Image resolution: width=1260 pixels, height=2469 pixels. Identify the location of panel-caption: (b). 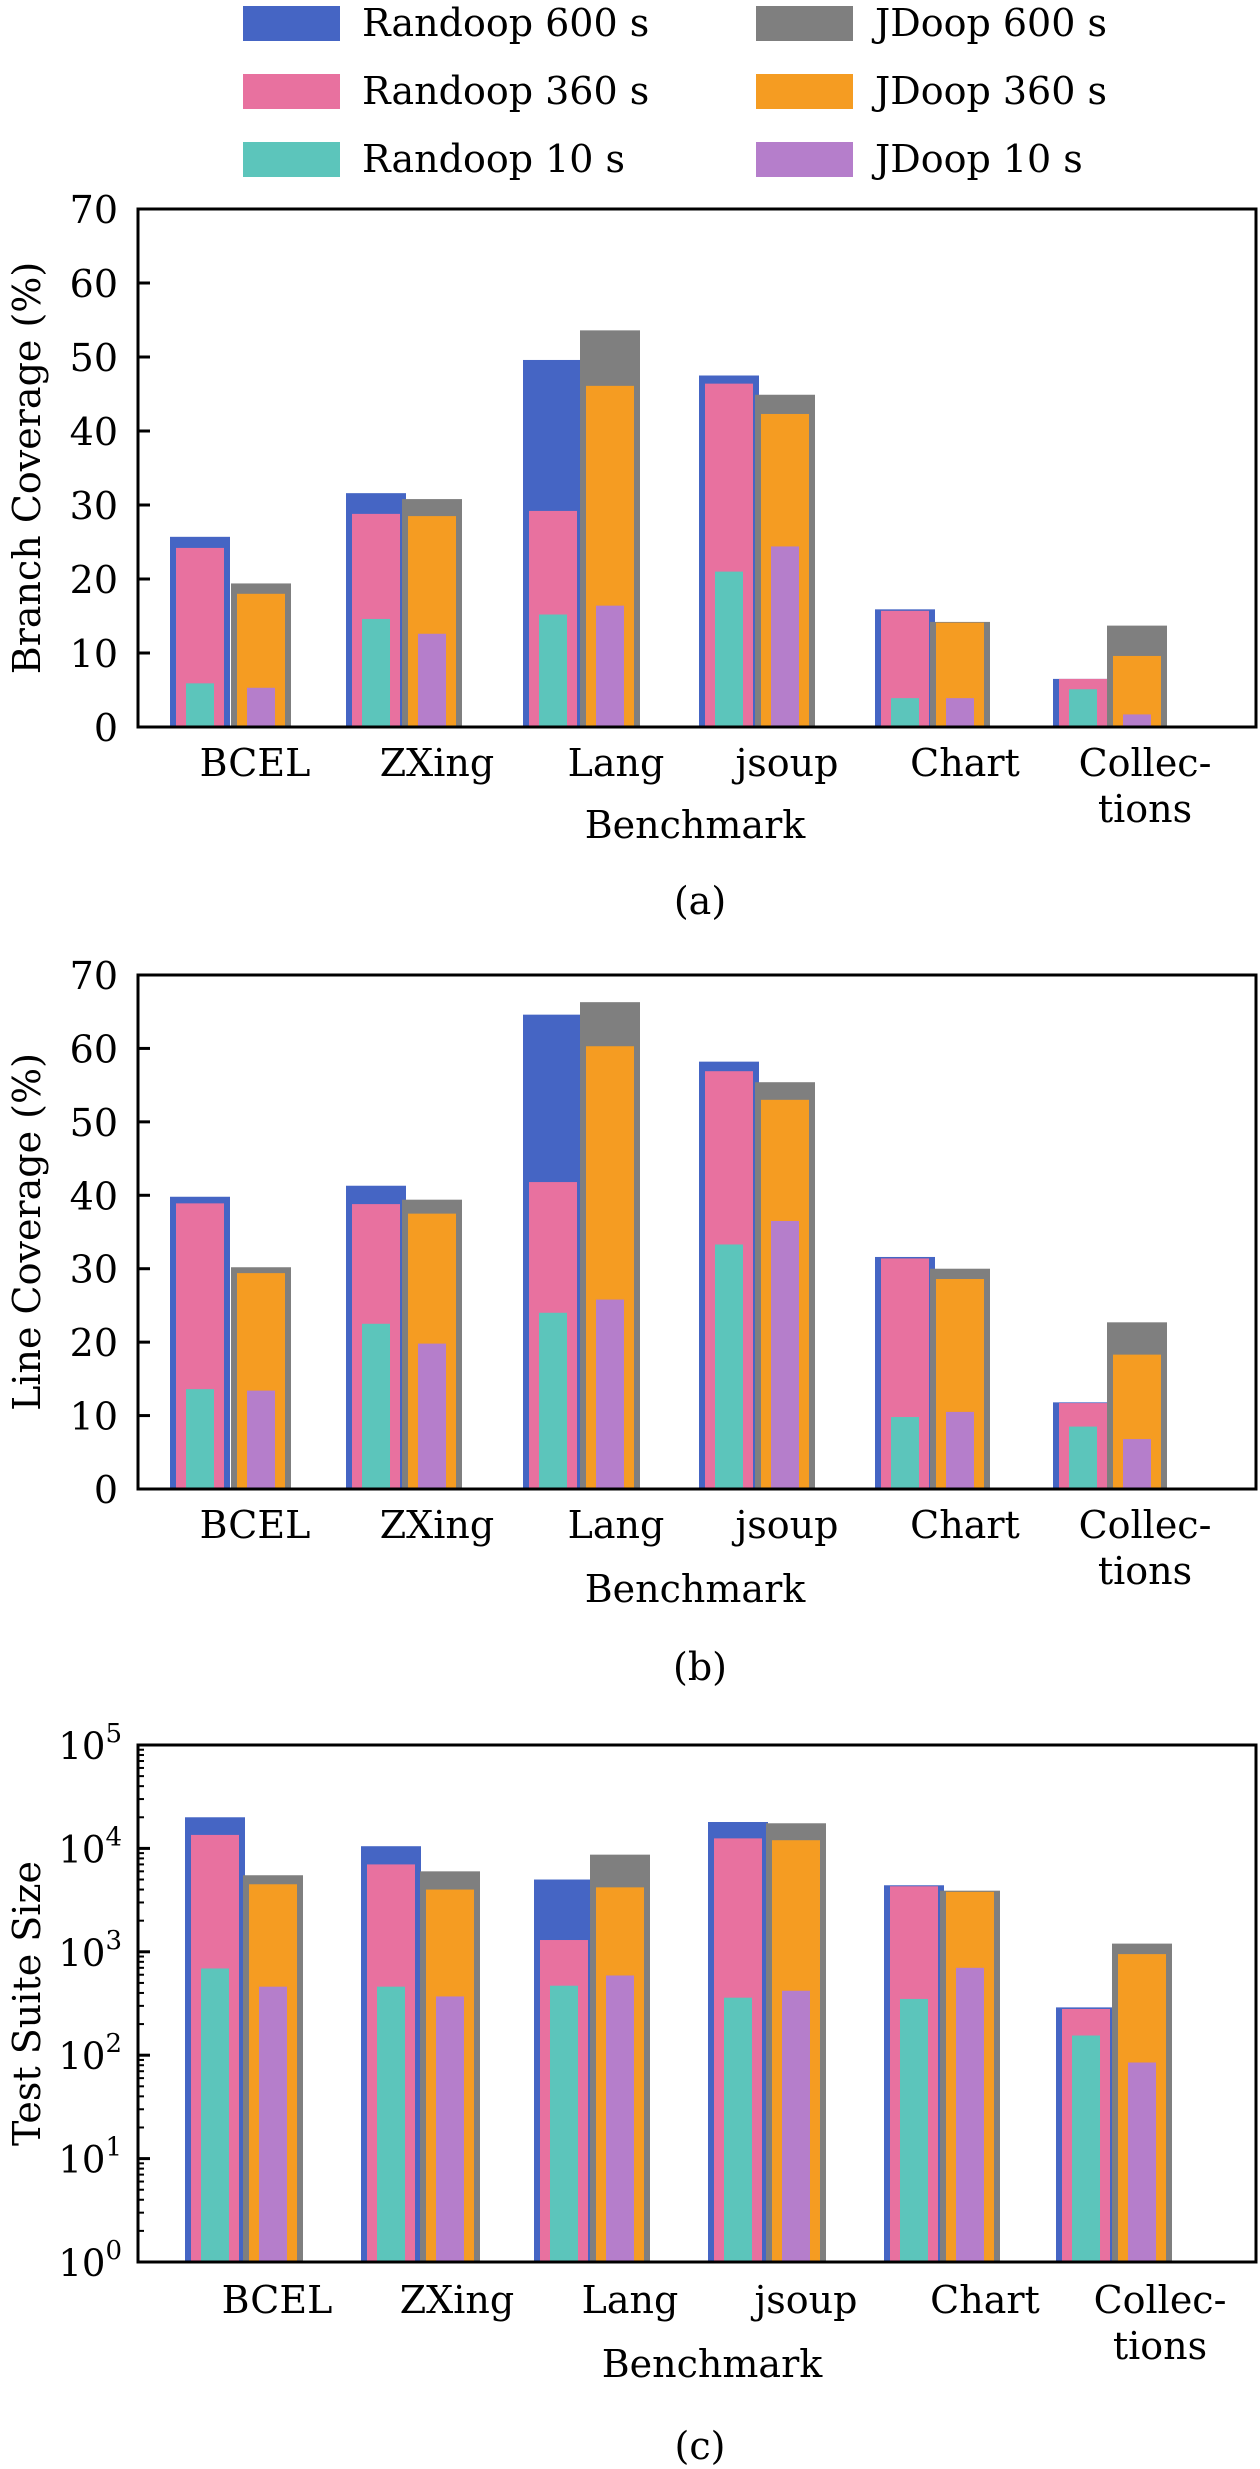
(700, 1667).